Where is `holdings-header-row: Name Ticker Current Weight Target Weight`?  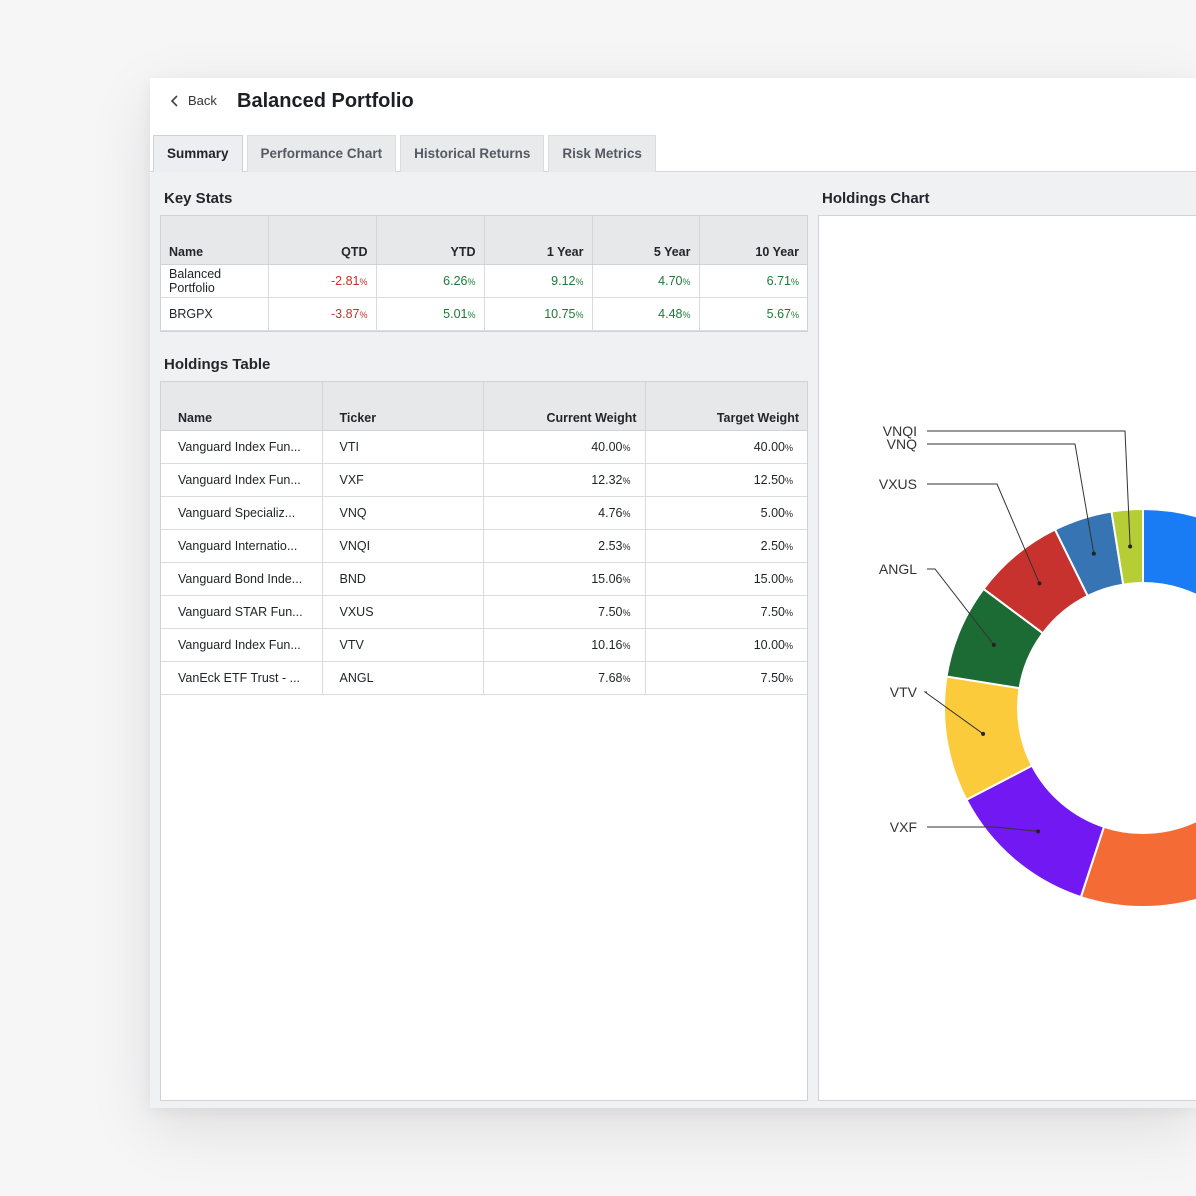 holdings-header-row: Name Ticker Current Weight Target Weight is located at coordinates (484, 406).